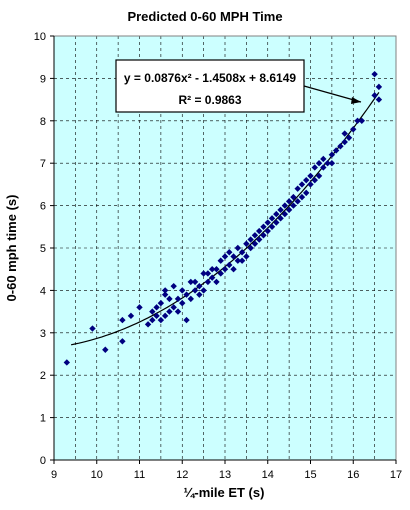 This screenshot has height=510, width=410. I want to click on y-tick-label: 7, so click(43, 164).